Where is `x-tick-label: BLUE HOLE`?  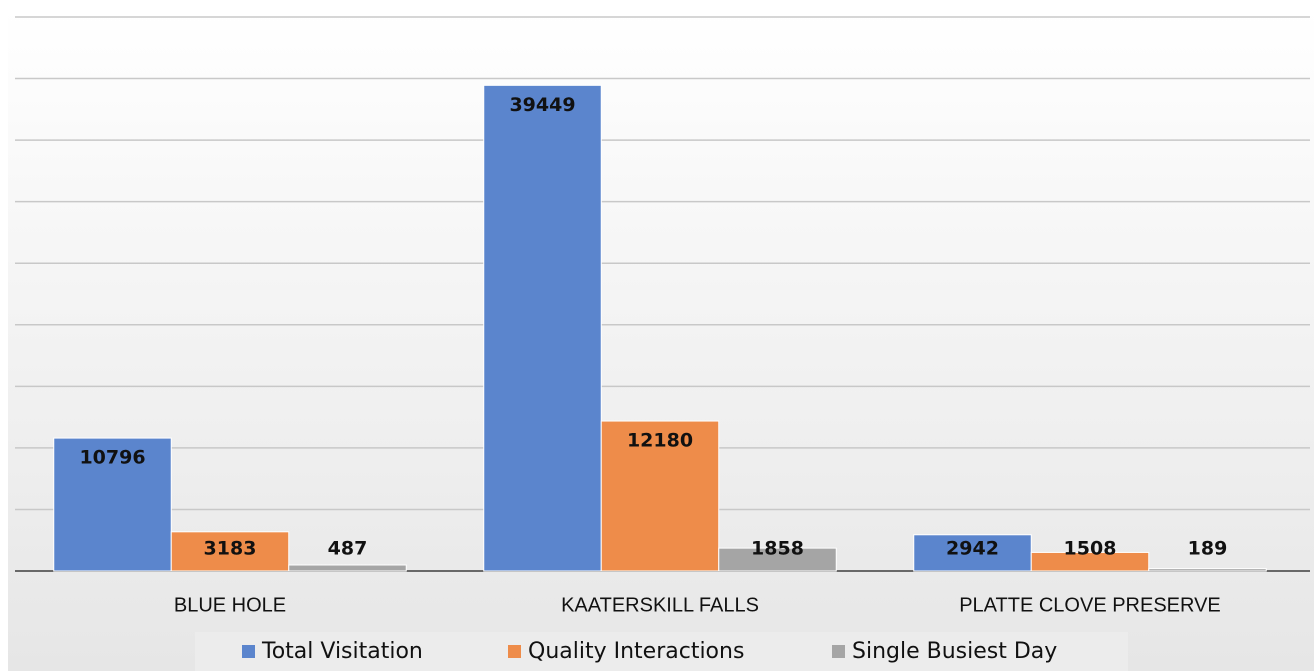
x-tick-label: BLUE HOLE is located at coordinates (230, 605).